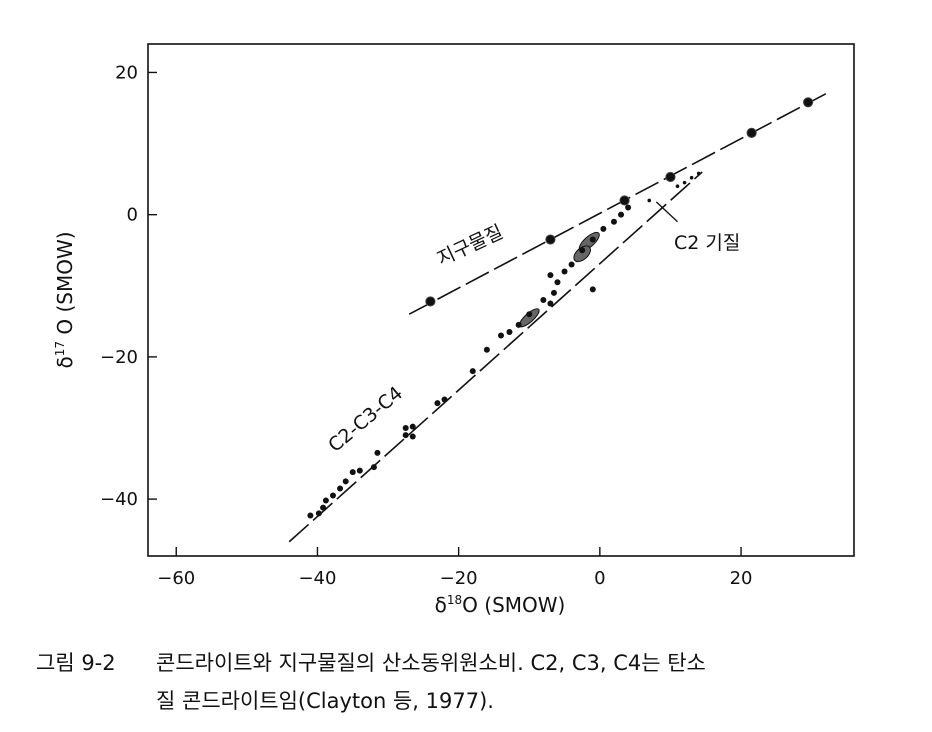 Image resolution: width=932 pixels, height=732 pixels. Describe the element at coordinates (325, 701) in the screenshot. I see `caption-line-2: 질 콘드라이트임(Clayton 등, 1977).` at that location.